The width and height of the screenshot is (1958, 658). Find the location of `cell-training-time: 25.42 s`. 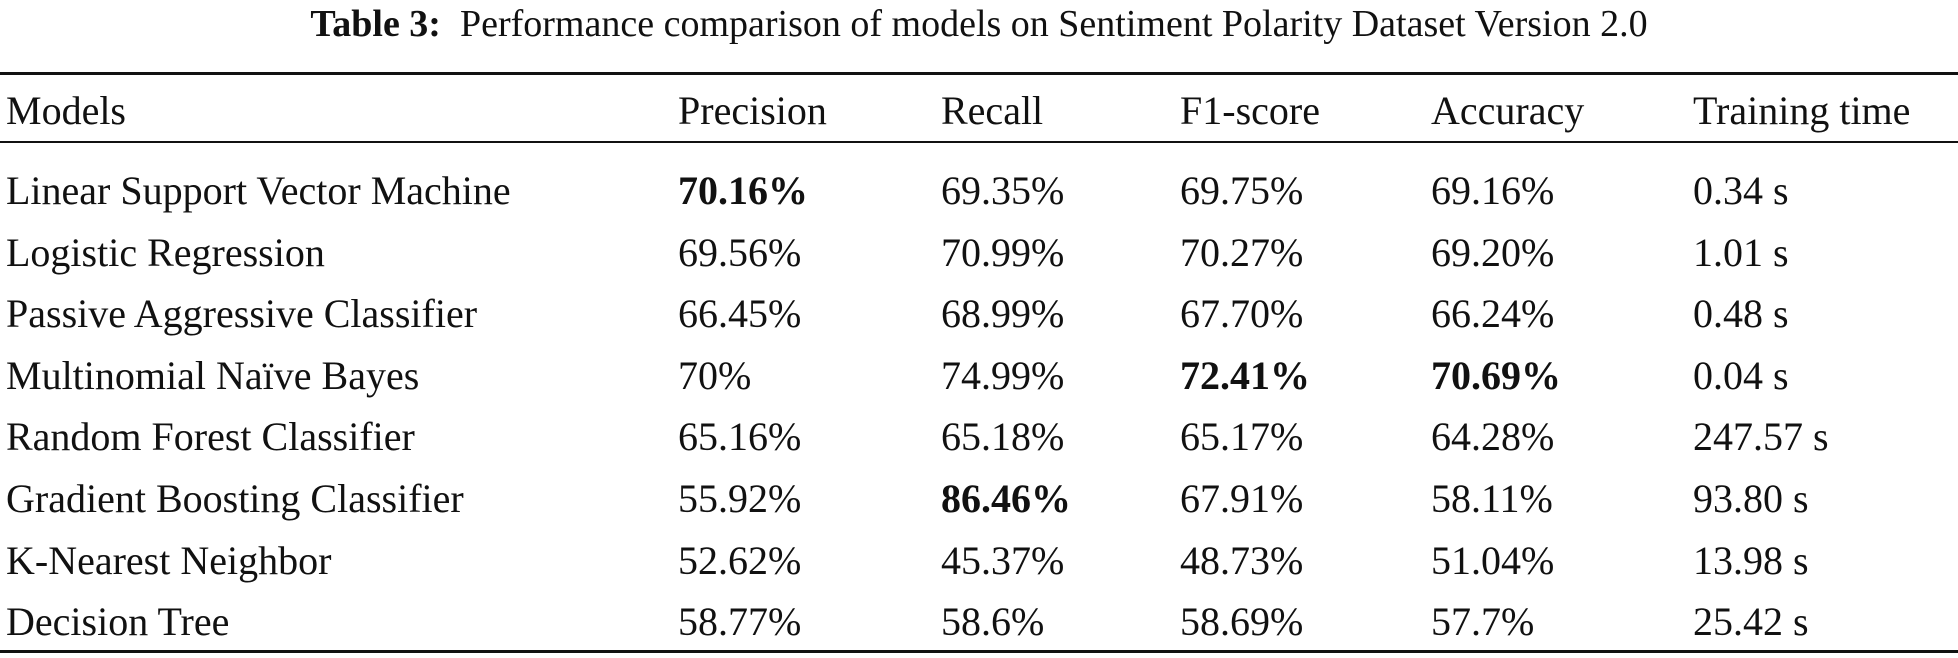

cell-training-time: 25.42 s is located at coordinates (1751, 622).